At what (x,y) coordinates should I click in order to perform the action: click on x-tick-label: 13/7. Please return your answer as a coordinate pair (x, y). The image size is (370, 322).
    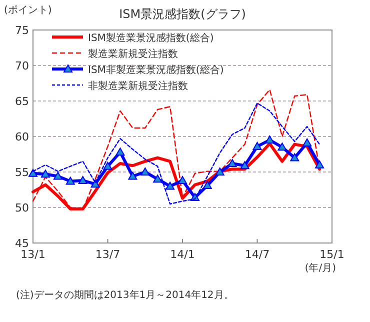
    Looking at the image, I should click on (107, 254).